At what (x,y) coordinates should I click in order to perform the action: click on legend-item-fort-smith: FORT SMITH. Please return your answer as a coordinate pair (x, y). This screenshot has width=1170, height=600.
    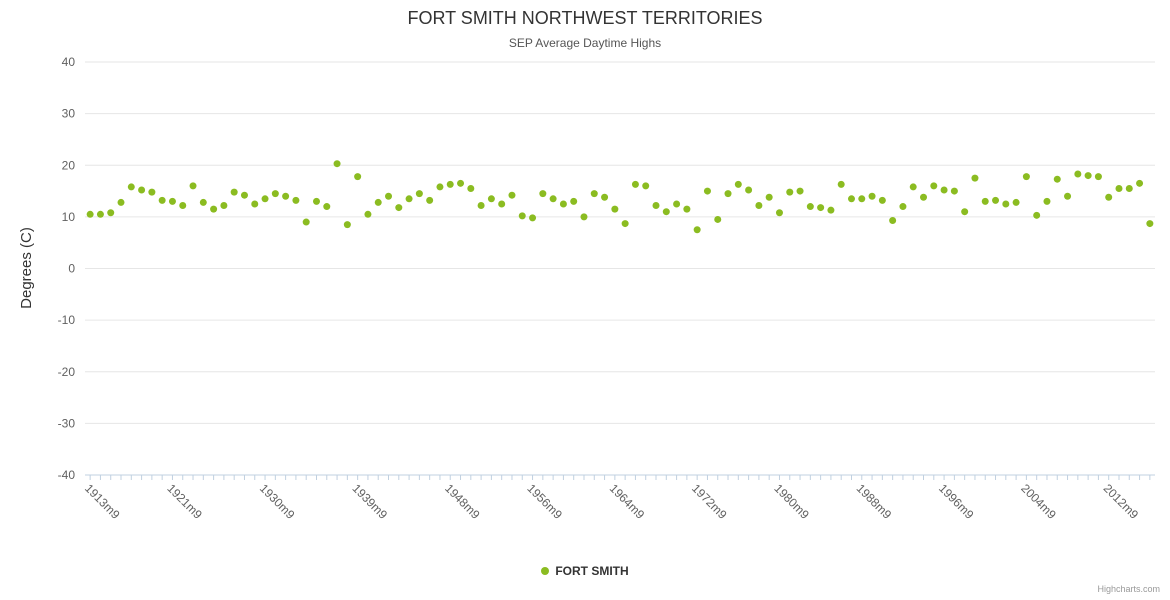
    Looking at the image, I should click on (585, 571).